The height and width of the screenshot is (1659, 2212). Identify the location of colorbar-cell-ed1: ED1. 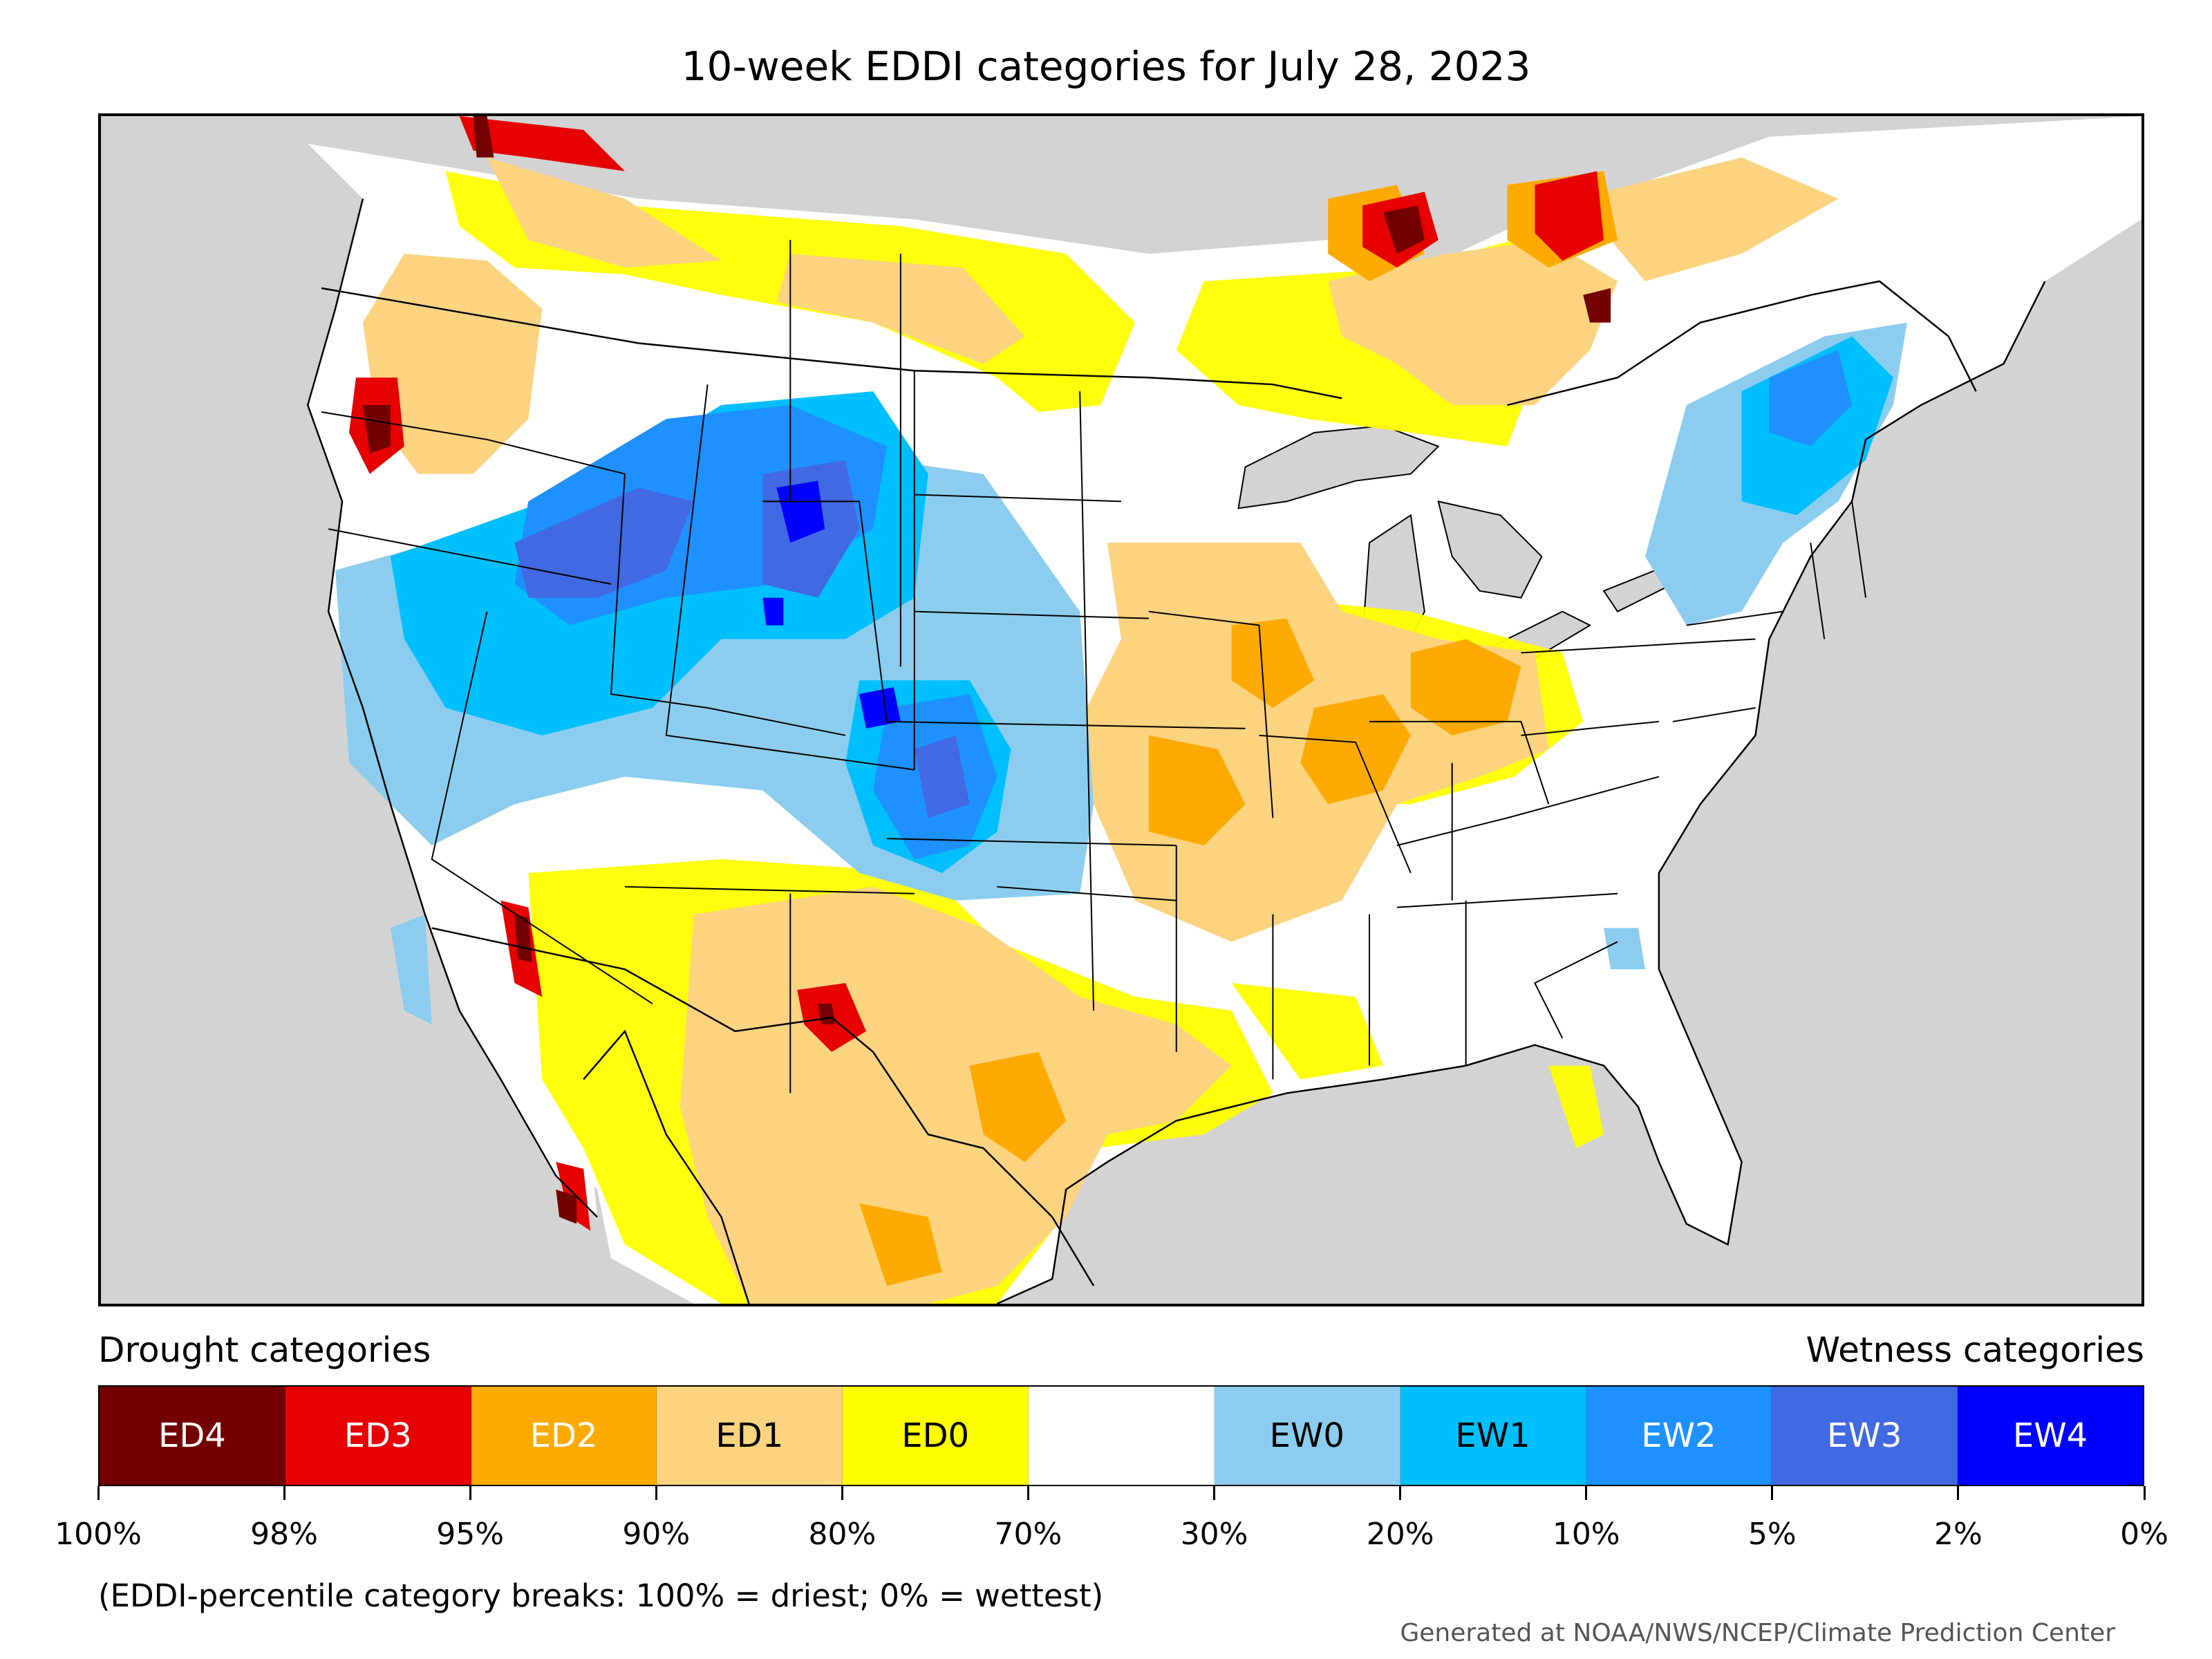
(750, 1436).